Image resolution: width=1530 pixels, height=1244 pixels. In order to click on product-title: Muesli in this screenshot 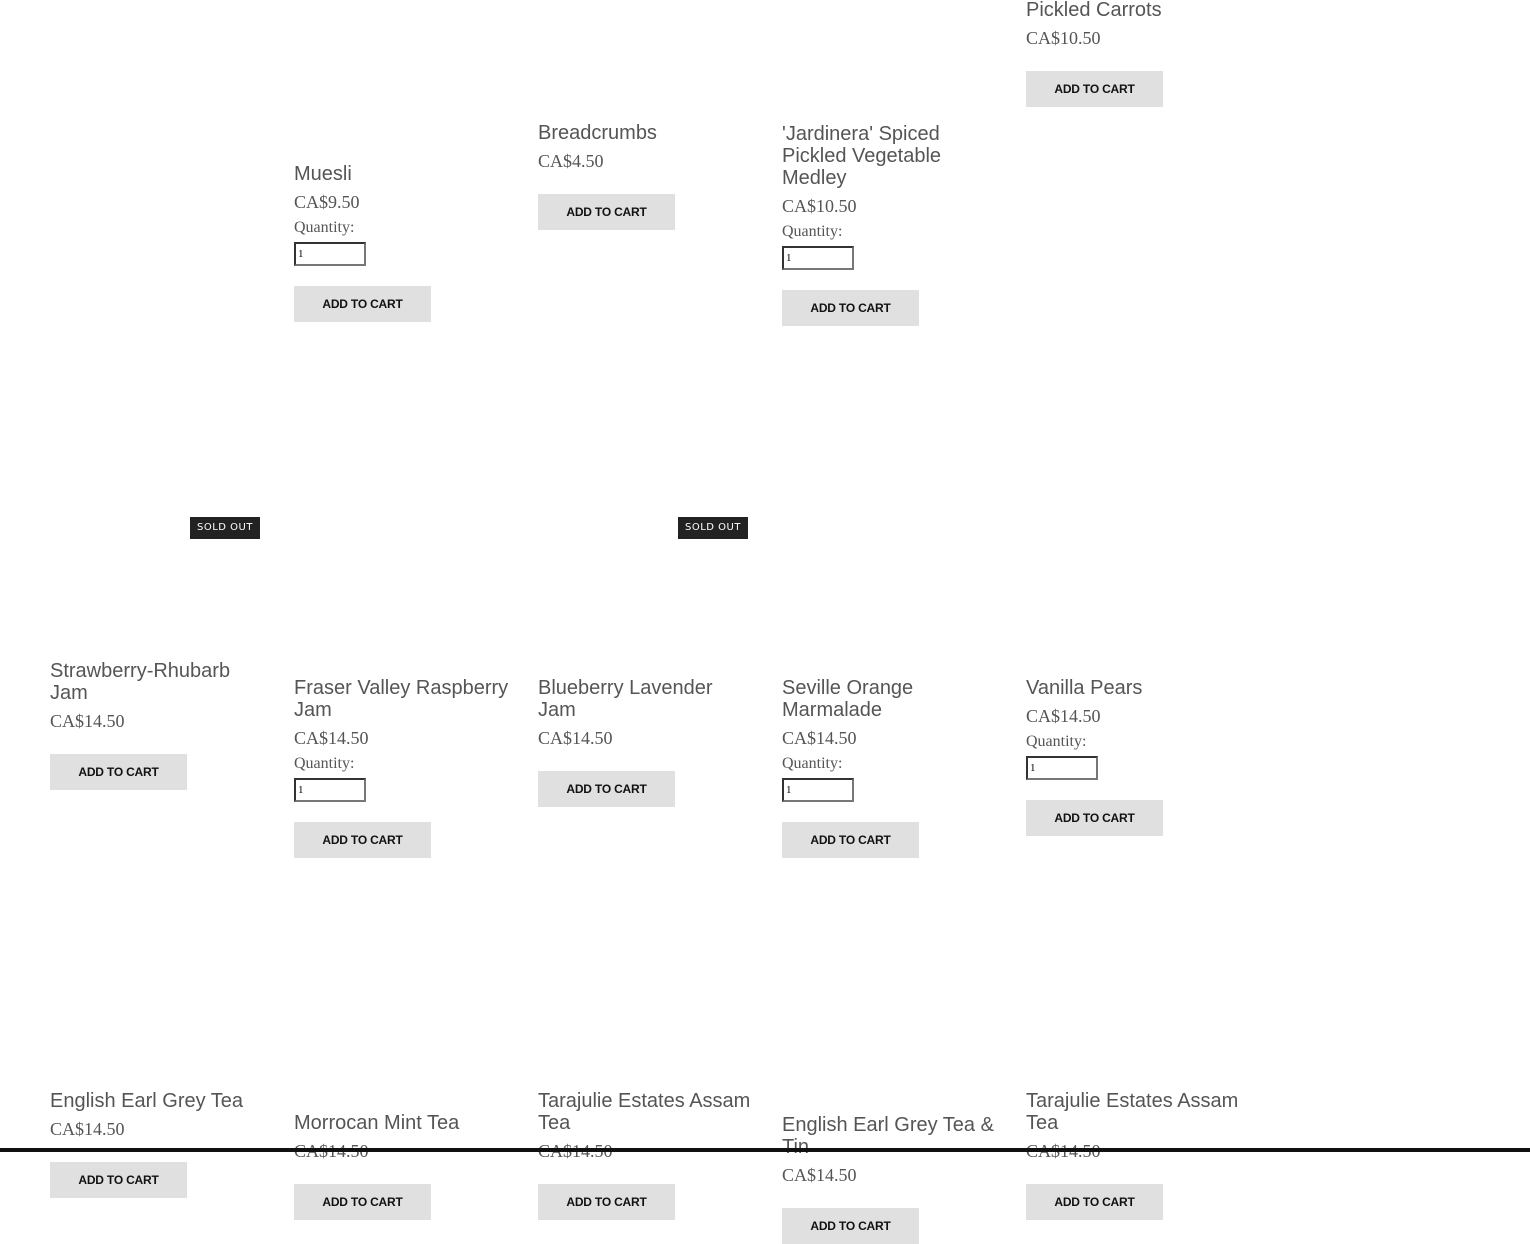, I will do `click(323, 174)`.